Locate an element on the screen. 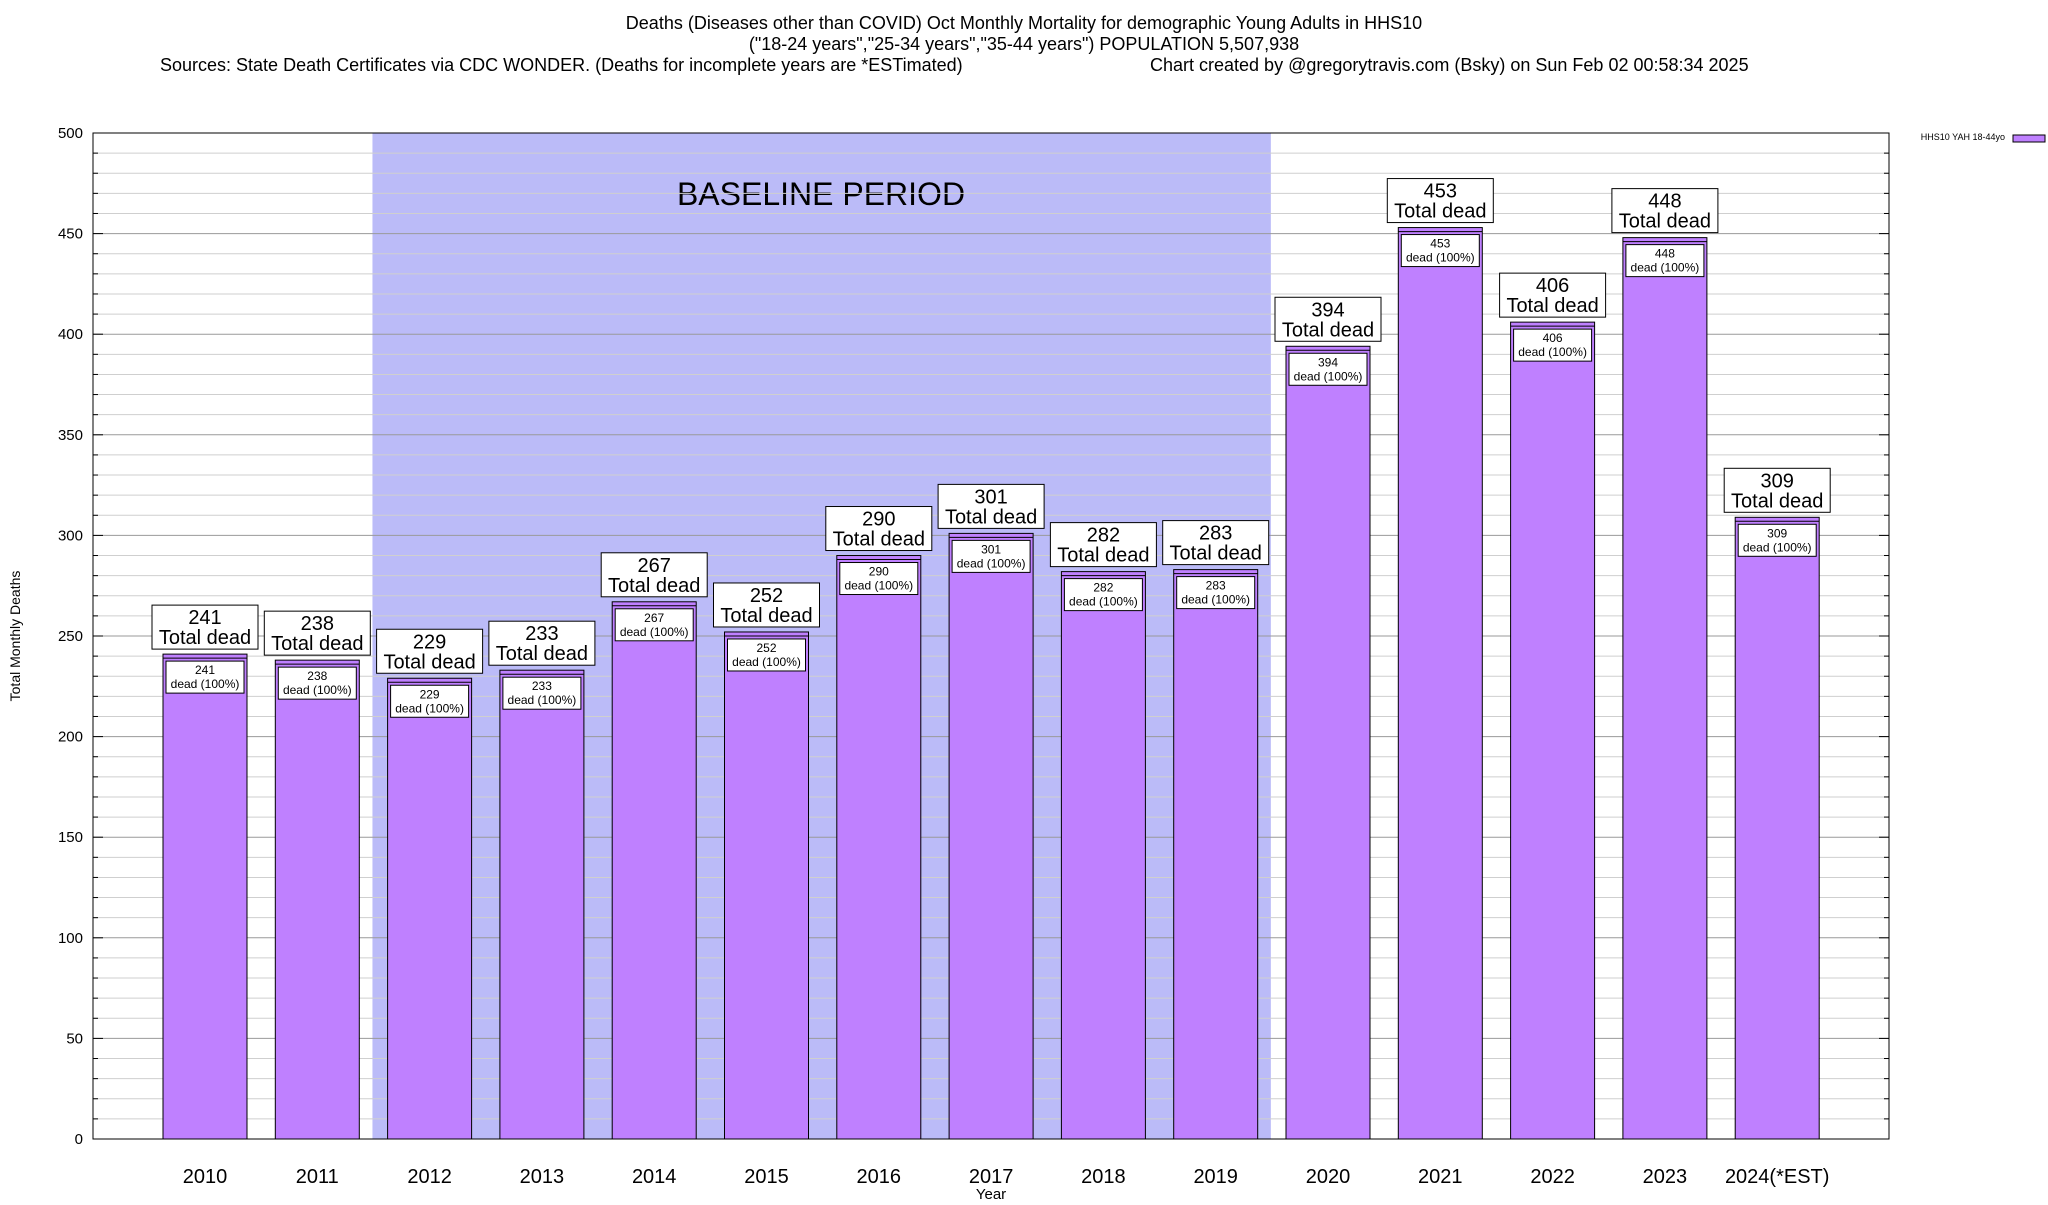 Image resolution: width=2048 pixels, height=1205 pixels. bar-total-label-value: 283 is located at coordinates (1215, 534).